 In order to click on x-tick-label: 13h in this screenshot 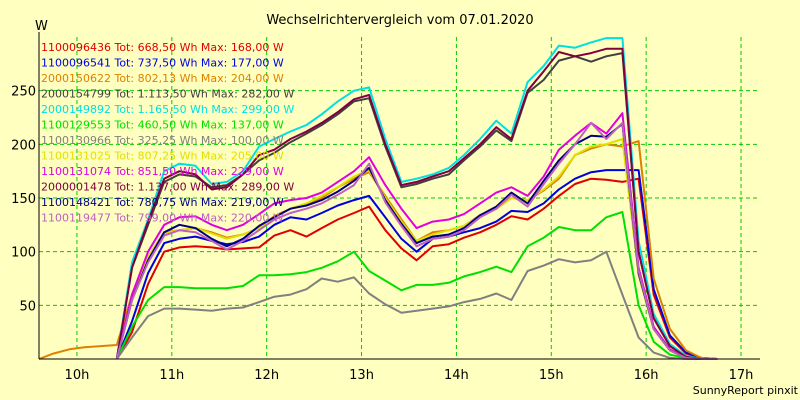, I will do `click(361, 375)`.